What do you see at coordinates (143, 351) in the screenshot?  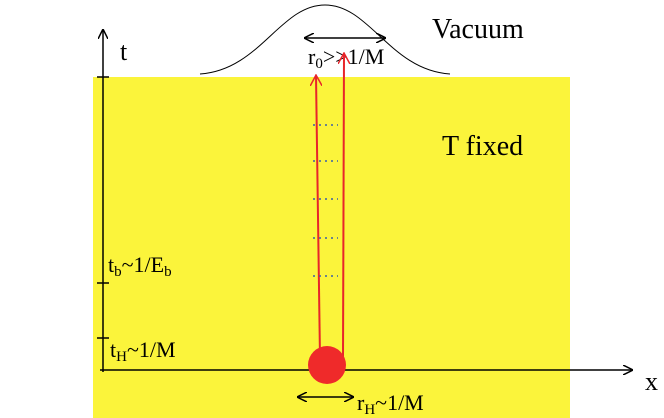 I see `tH-label: tH~1/M` at bounding box center [143, 351].